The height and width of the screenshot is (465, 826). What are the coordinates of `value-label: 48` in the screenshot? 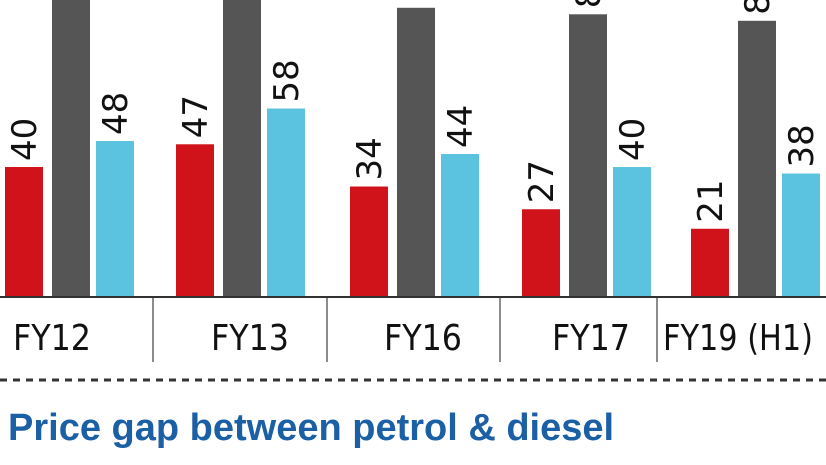 It's located at (116, 113).